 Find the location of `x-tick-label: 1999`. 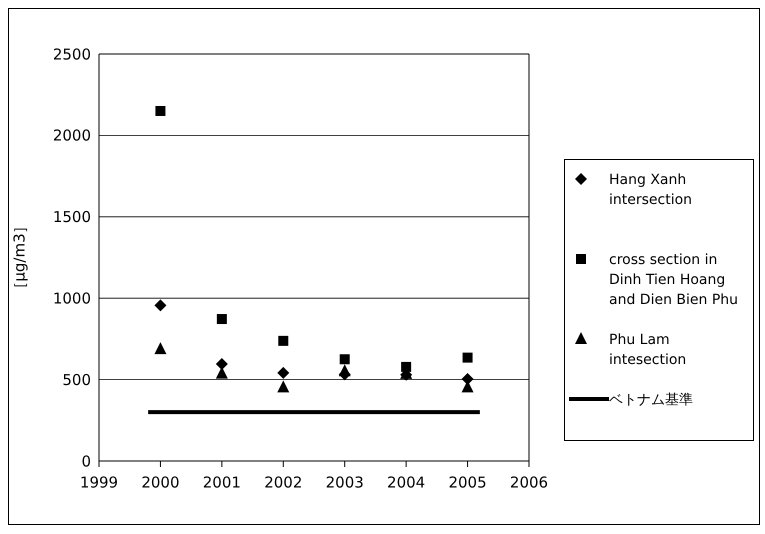

x-tick-label: 1999 is located at coordinates (99, 483).